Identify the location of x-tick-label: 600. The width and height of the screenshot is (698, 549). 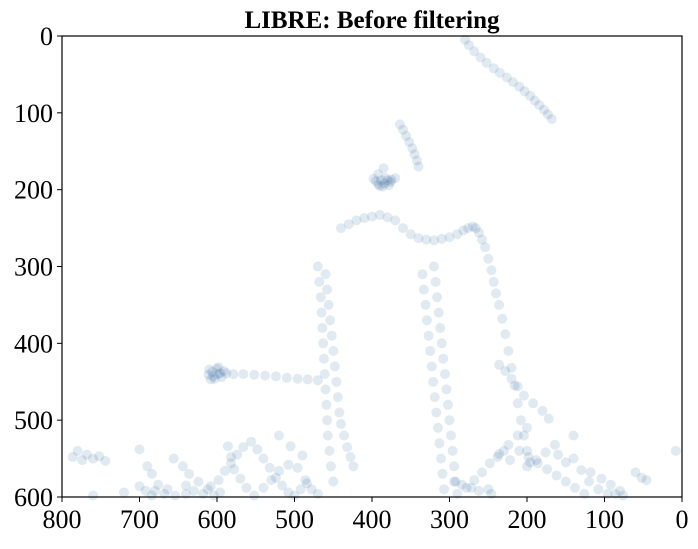
(217, 519).